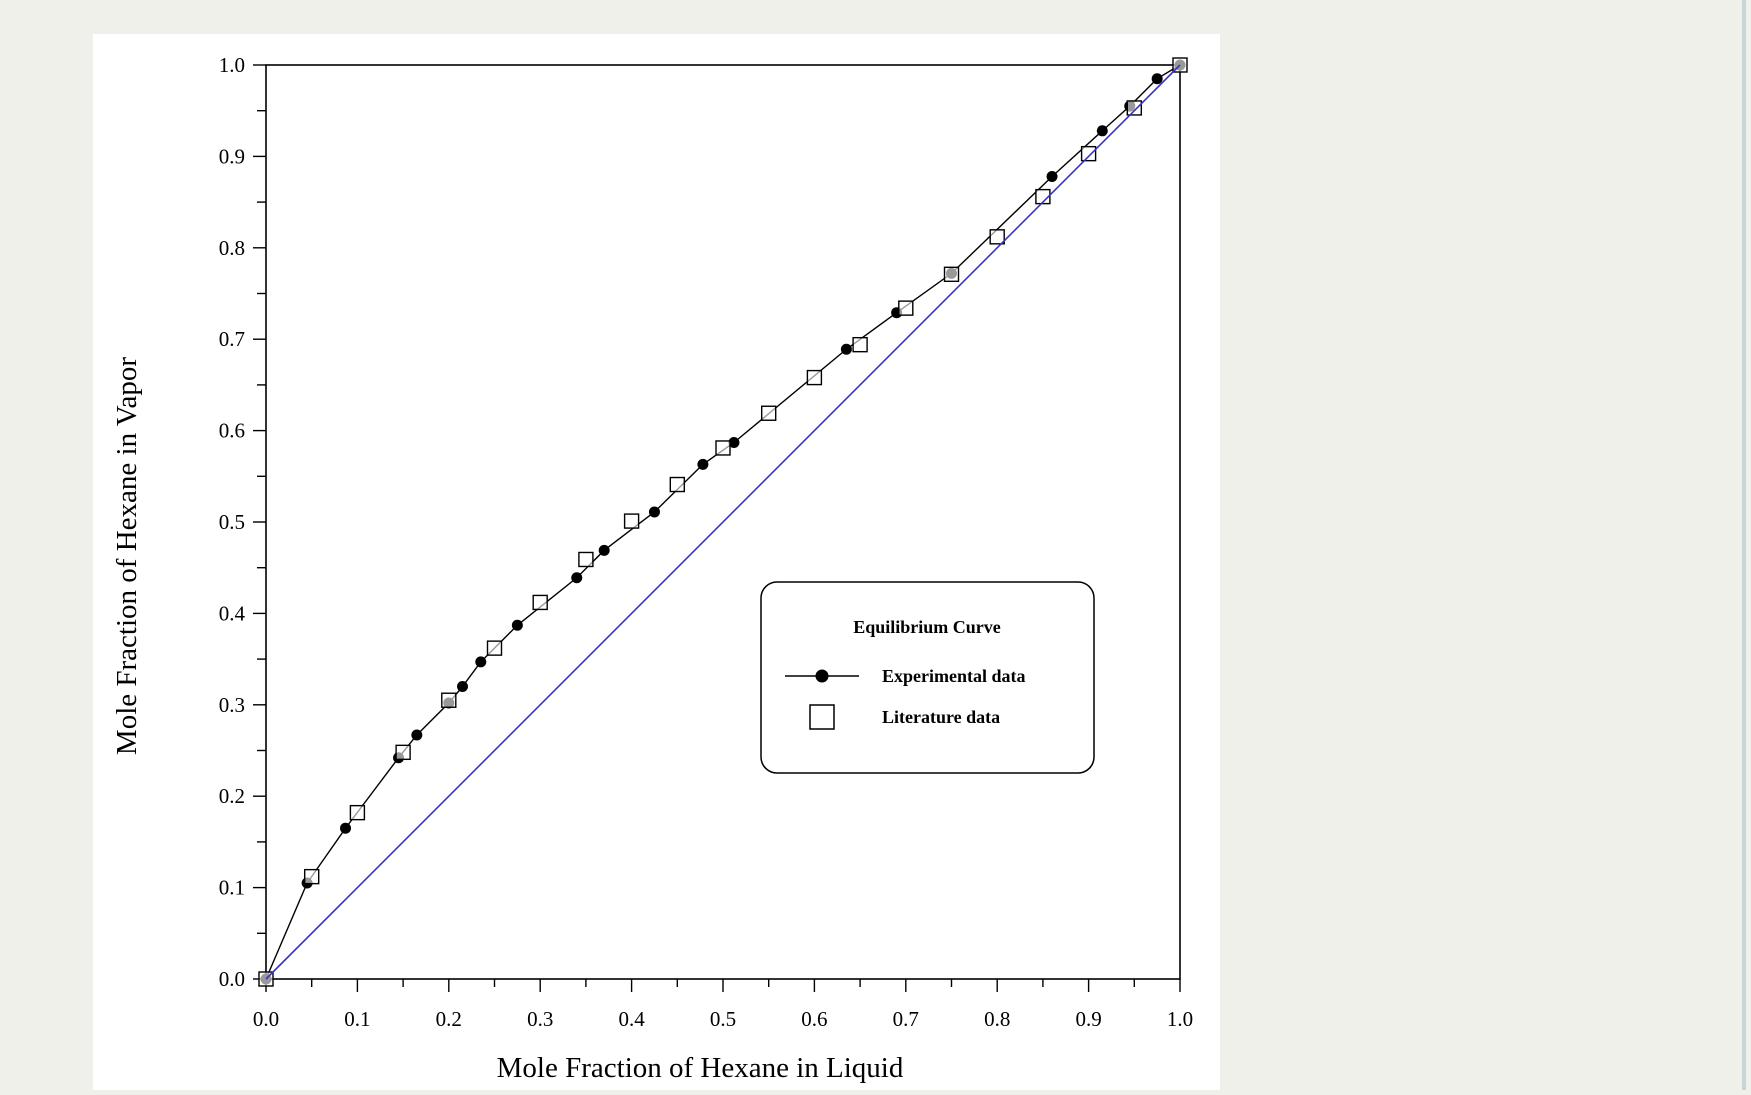 The height and width of the screenshot is (1095, 1751). I want to click on x-tick-label: 0.1, so click(357, 1019).